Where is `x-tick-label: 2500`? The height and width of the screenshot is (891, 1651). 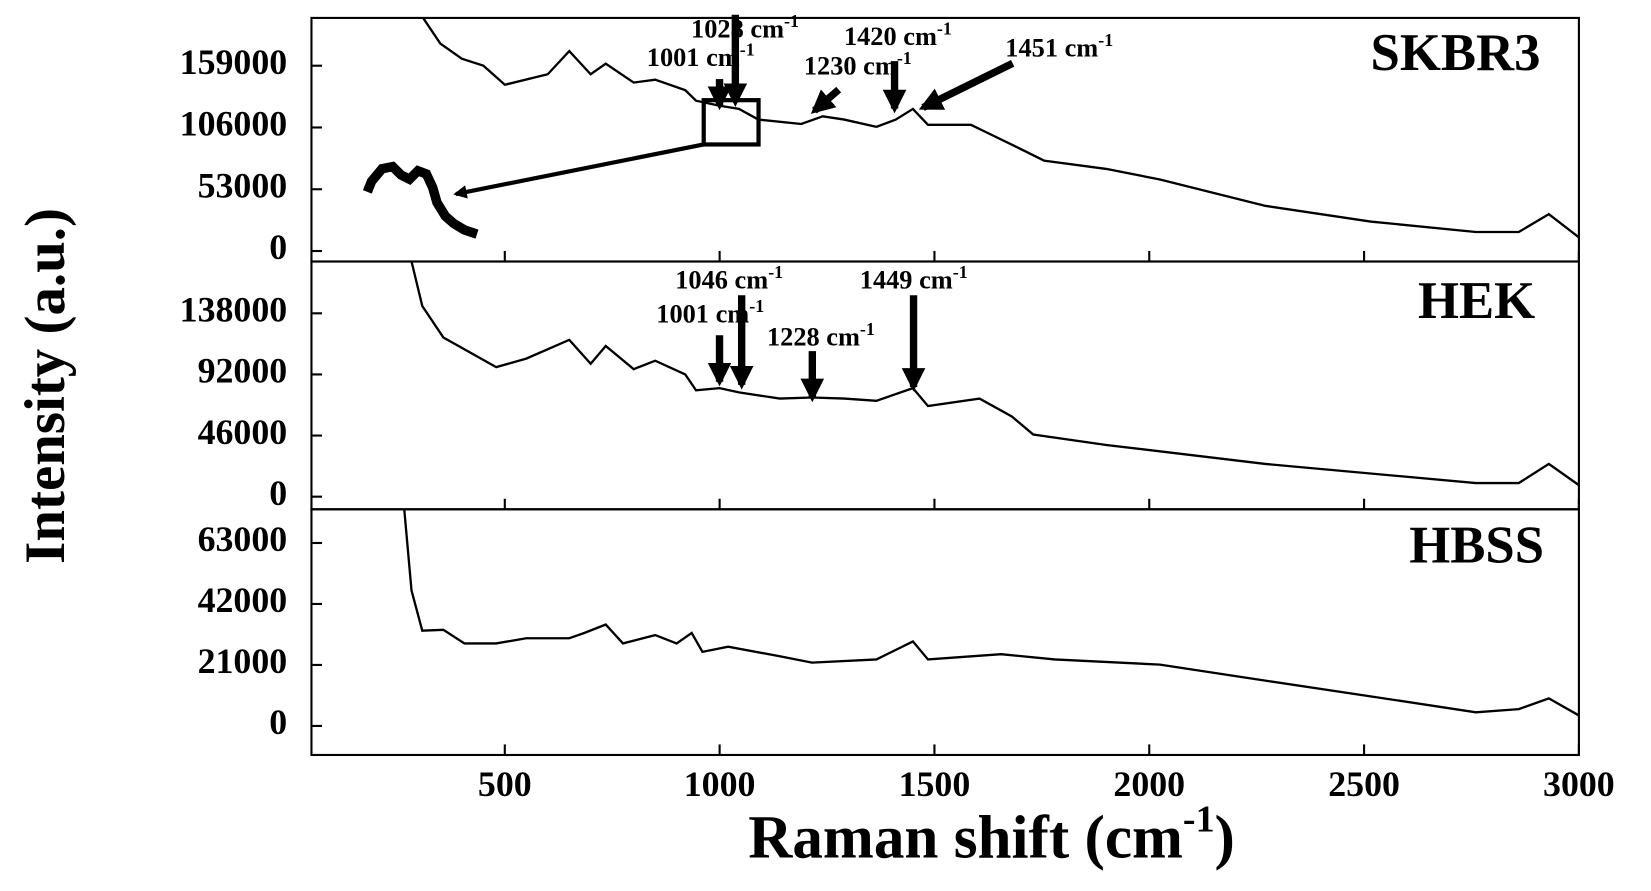
x-tick-label: 2500 is located at coordinates (1364, 784).